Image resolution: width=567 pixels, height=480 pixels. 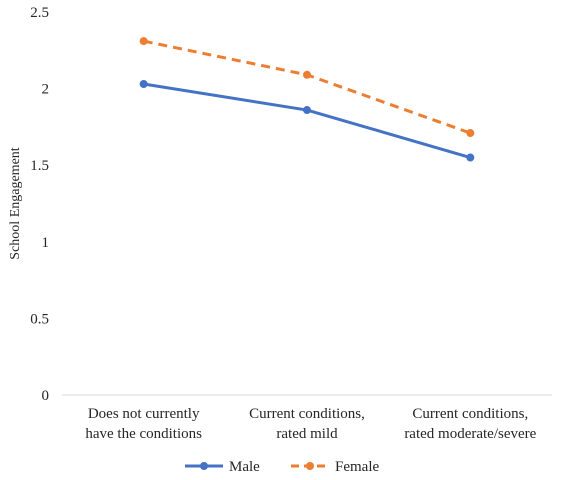 I want to click on legend-item-female: Female, so click(x=335, y=467).